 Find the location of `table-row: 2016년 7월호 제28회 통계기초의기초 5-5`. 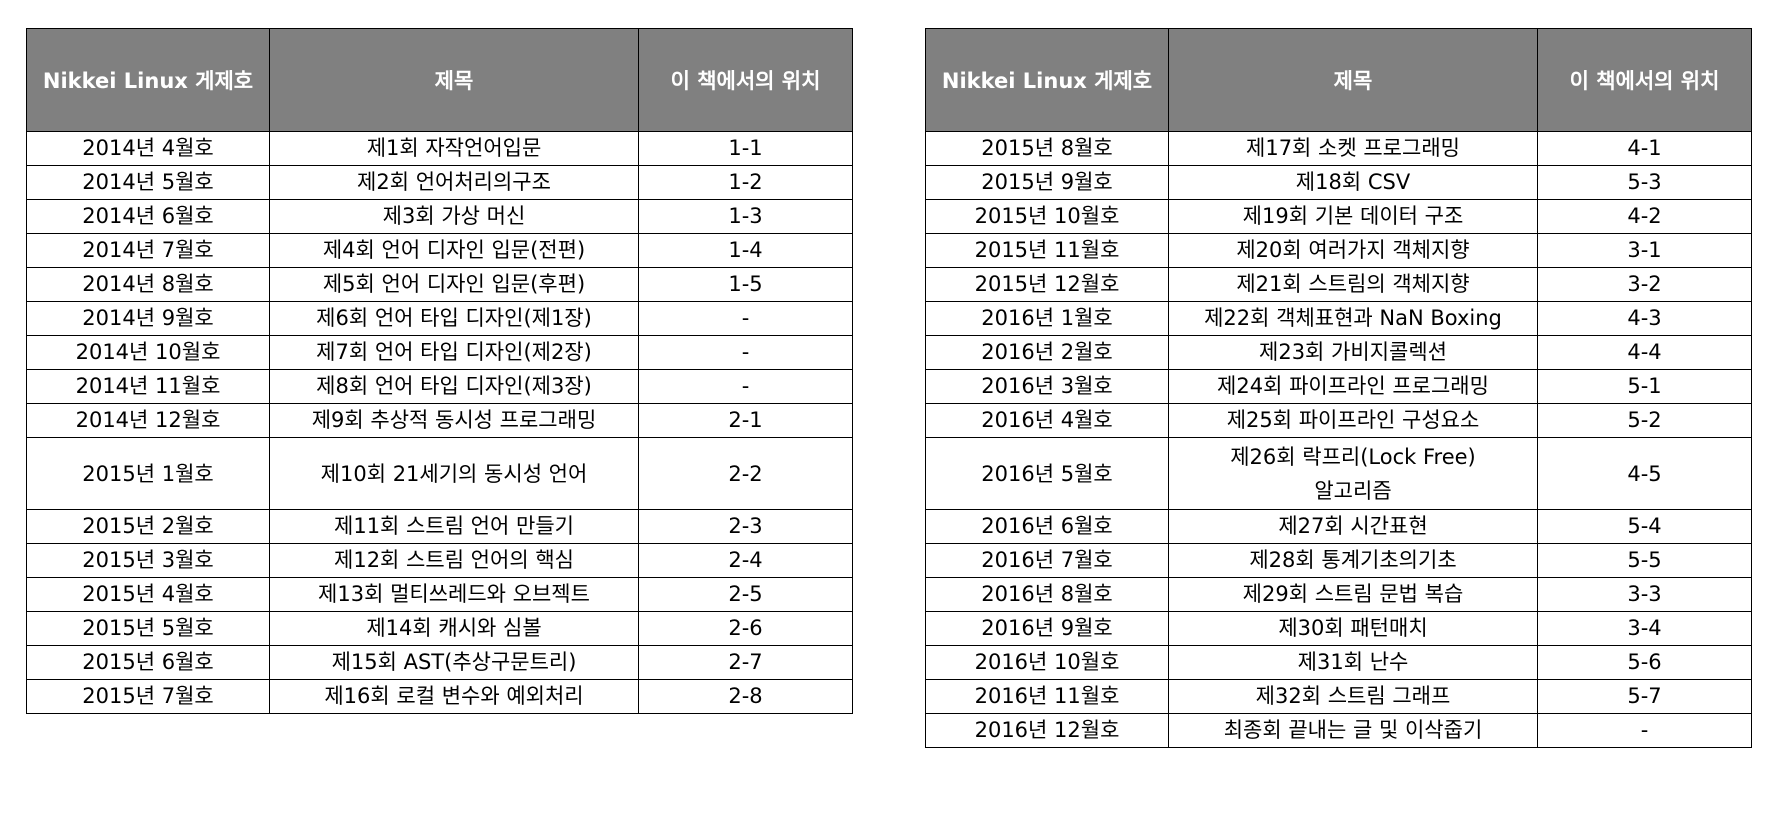

table-row: 2016년 7월호 제28회 통계기초의기초 5-5 is located at coordinates (1338, 560).